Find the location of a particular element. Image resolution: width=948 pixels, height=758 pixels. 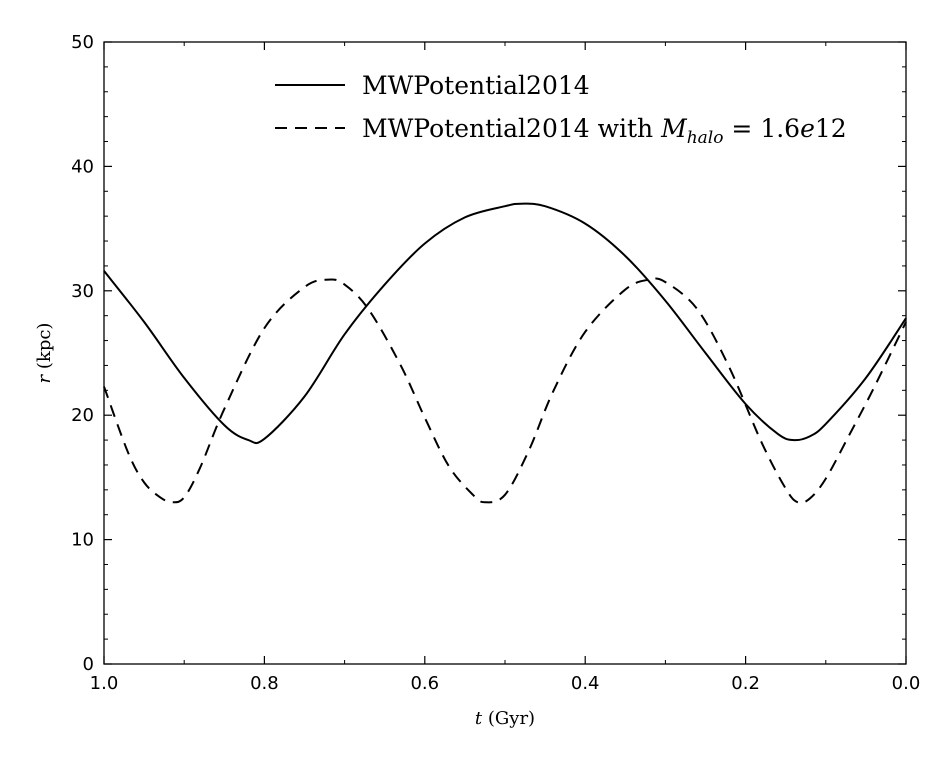

legend-label-exponent-value: 12 is located at coordinates (831, 128).